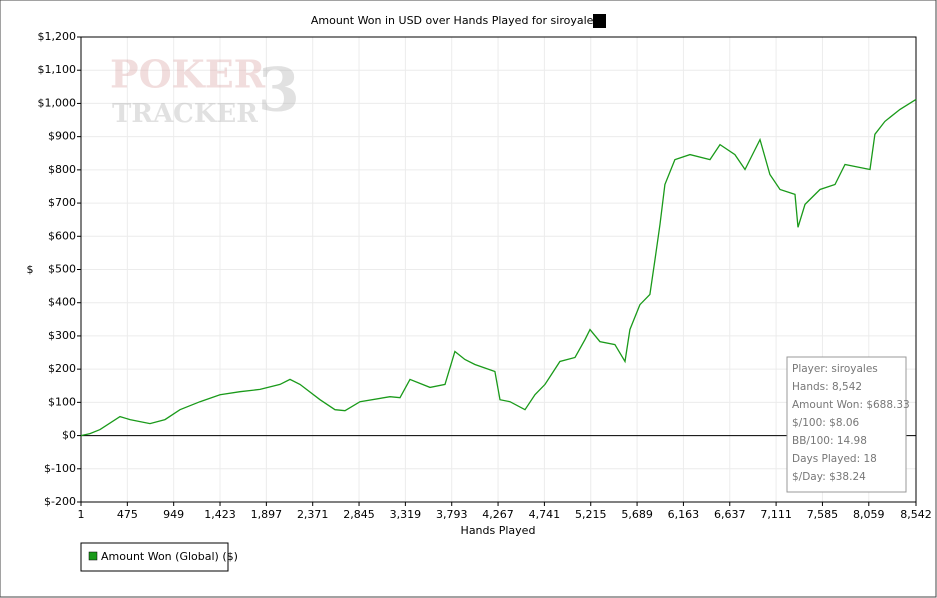 This screenshot has height=598, width=937. Describe the element at coordinates (545, 514) in the screenshot. I see `x-tick-label: 4,741` at that location.